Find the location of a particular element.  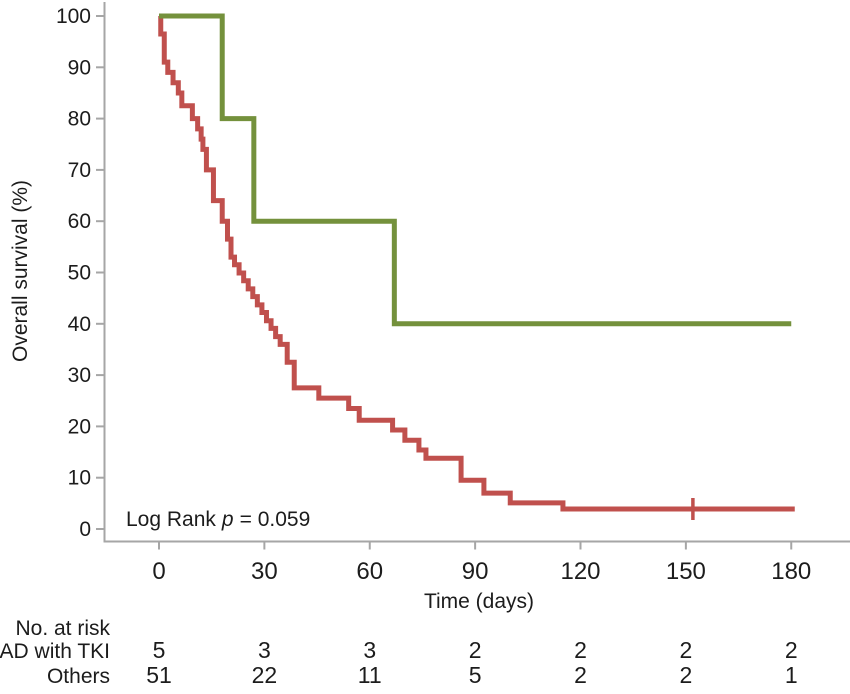

y-axis-title: Overall survival (%) is located at coordinates (20, 271).